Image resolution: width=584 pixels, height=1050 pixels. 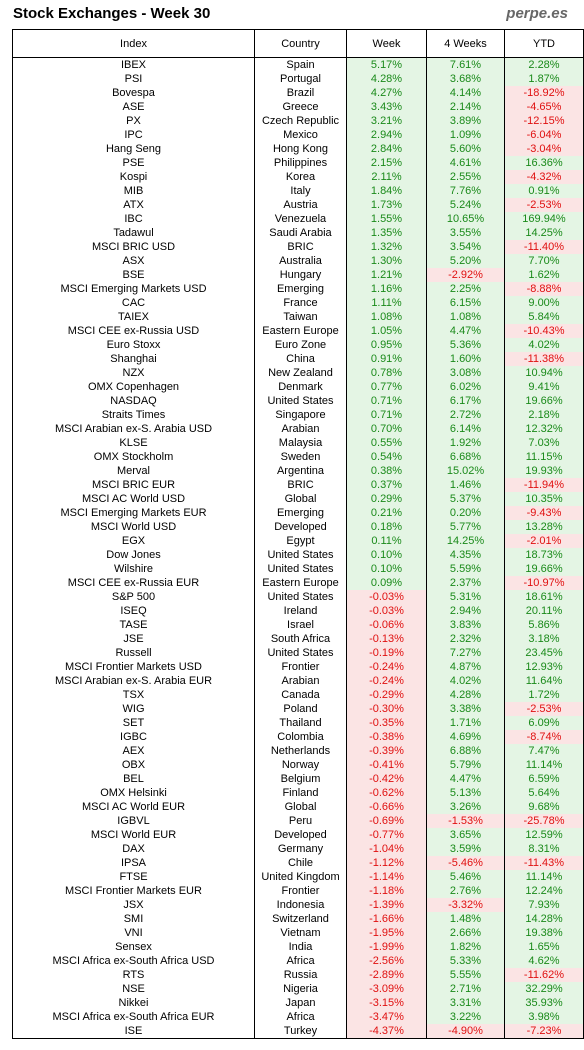 What do you see at coordinates (386, 541) in the screenshot?
I see `week-cell: 0.11%` at bounding box center [386, 541].